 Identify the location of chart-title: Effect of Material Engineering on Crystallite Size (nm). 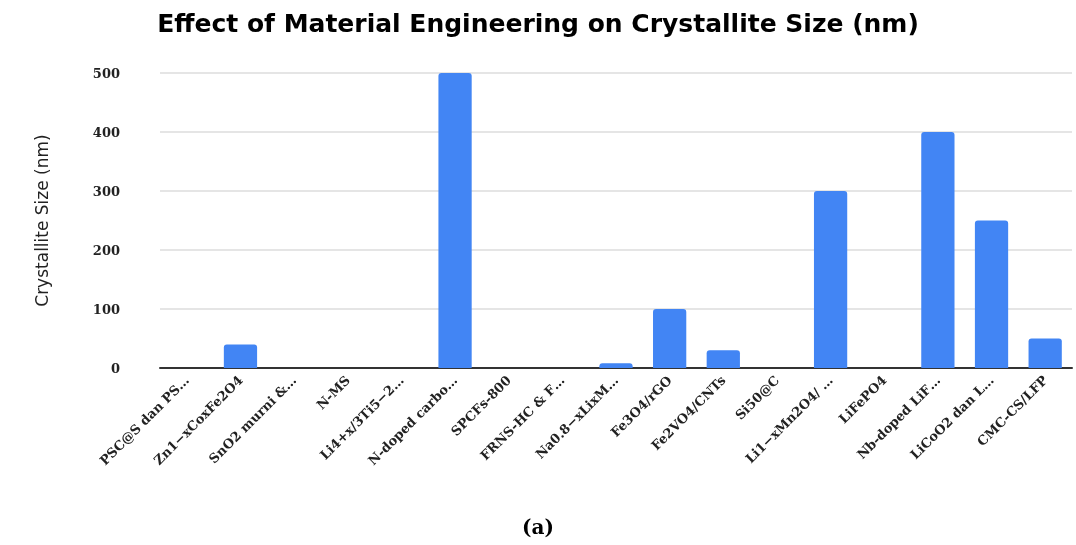
(538, 23).